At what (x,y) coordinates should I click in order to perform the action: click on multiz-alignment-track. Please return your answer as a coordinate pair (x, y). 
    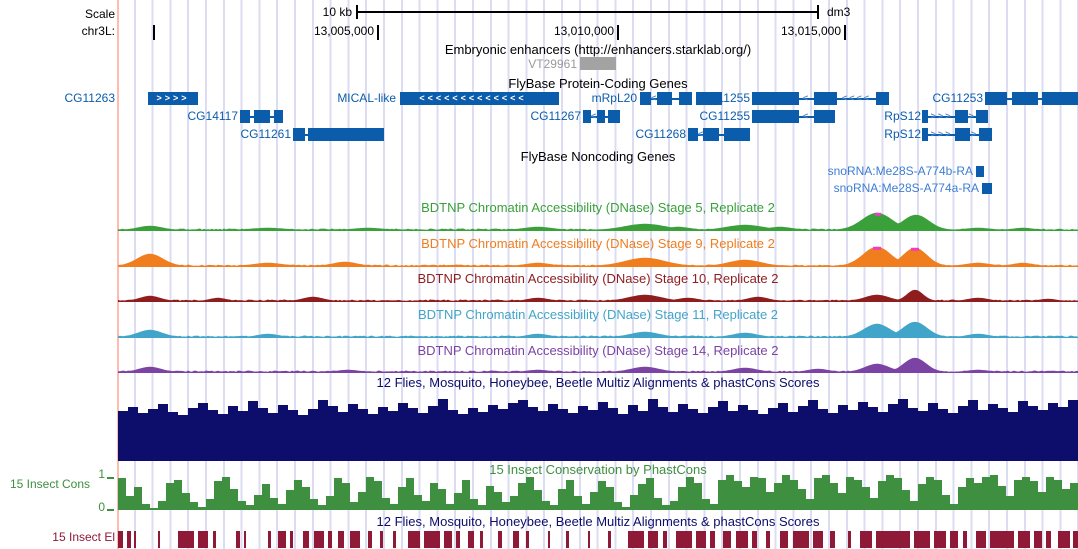
    Looking at the image, I should click on (598, 427).